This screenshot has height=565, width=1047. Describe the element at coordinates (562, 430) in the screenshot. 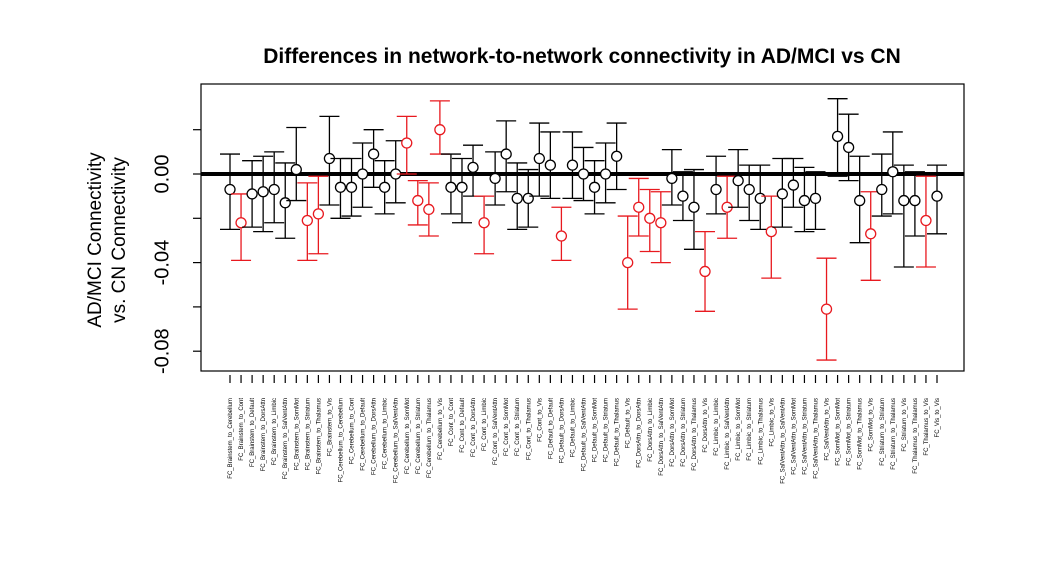

I see `x-tick-label: FC_Default_to_DorsAttn` at that location.